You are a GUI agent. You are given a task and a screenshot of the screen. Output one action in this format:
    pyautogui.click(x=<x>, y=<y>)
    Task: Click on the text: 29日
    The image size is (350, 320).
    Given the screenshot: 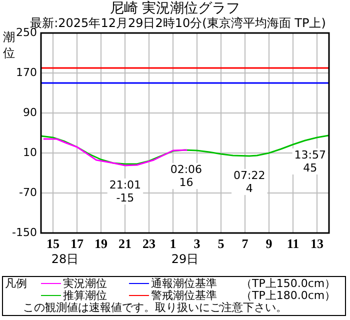 What is the action you would take?
    pyautogui.click(x=185, y=259)
    